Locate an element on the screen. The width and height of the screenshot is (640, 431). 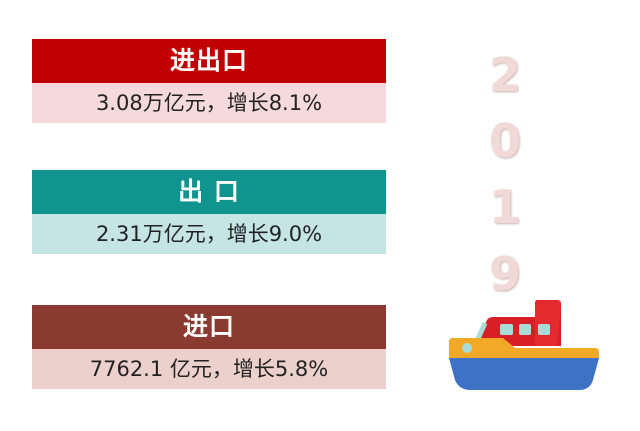
year-digit: 2 is located at coordinates (504, 75).